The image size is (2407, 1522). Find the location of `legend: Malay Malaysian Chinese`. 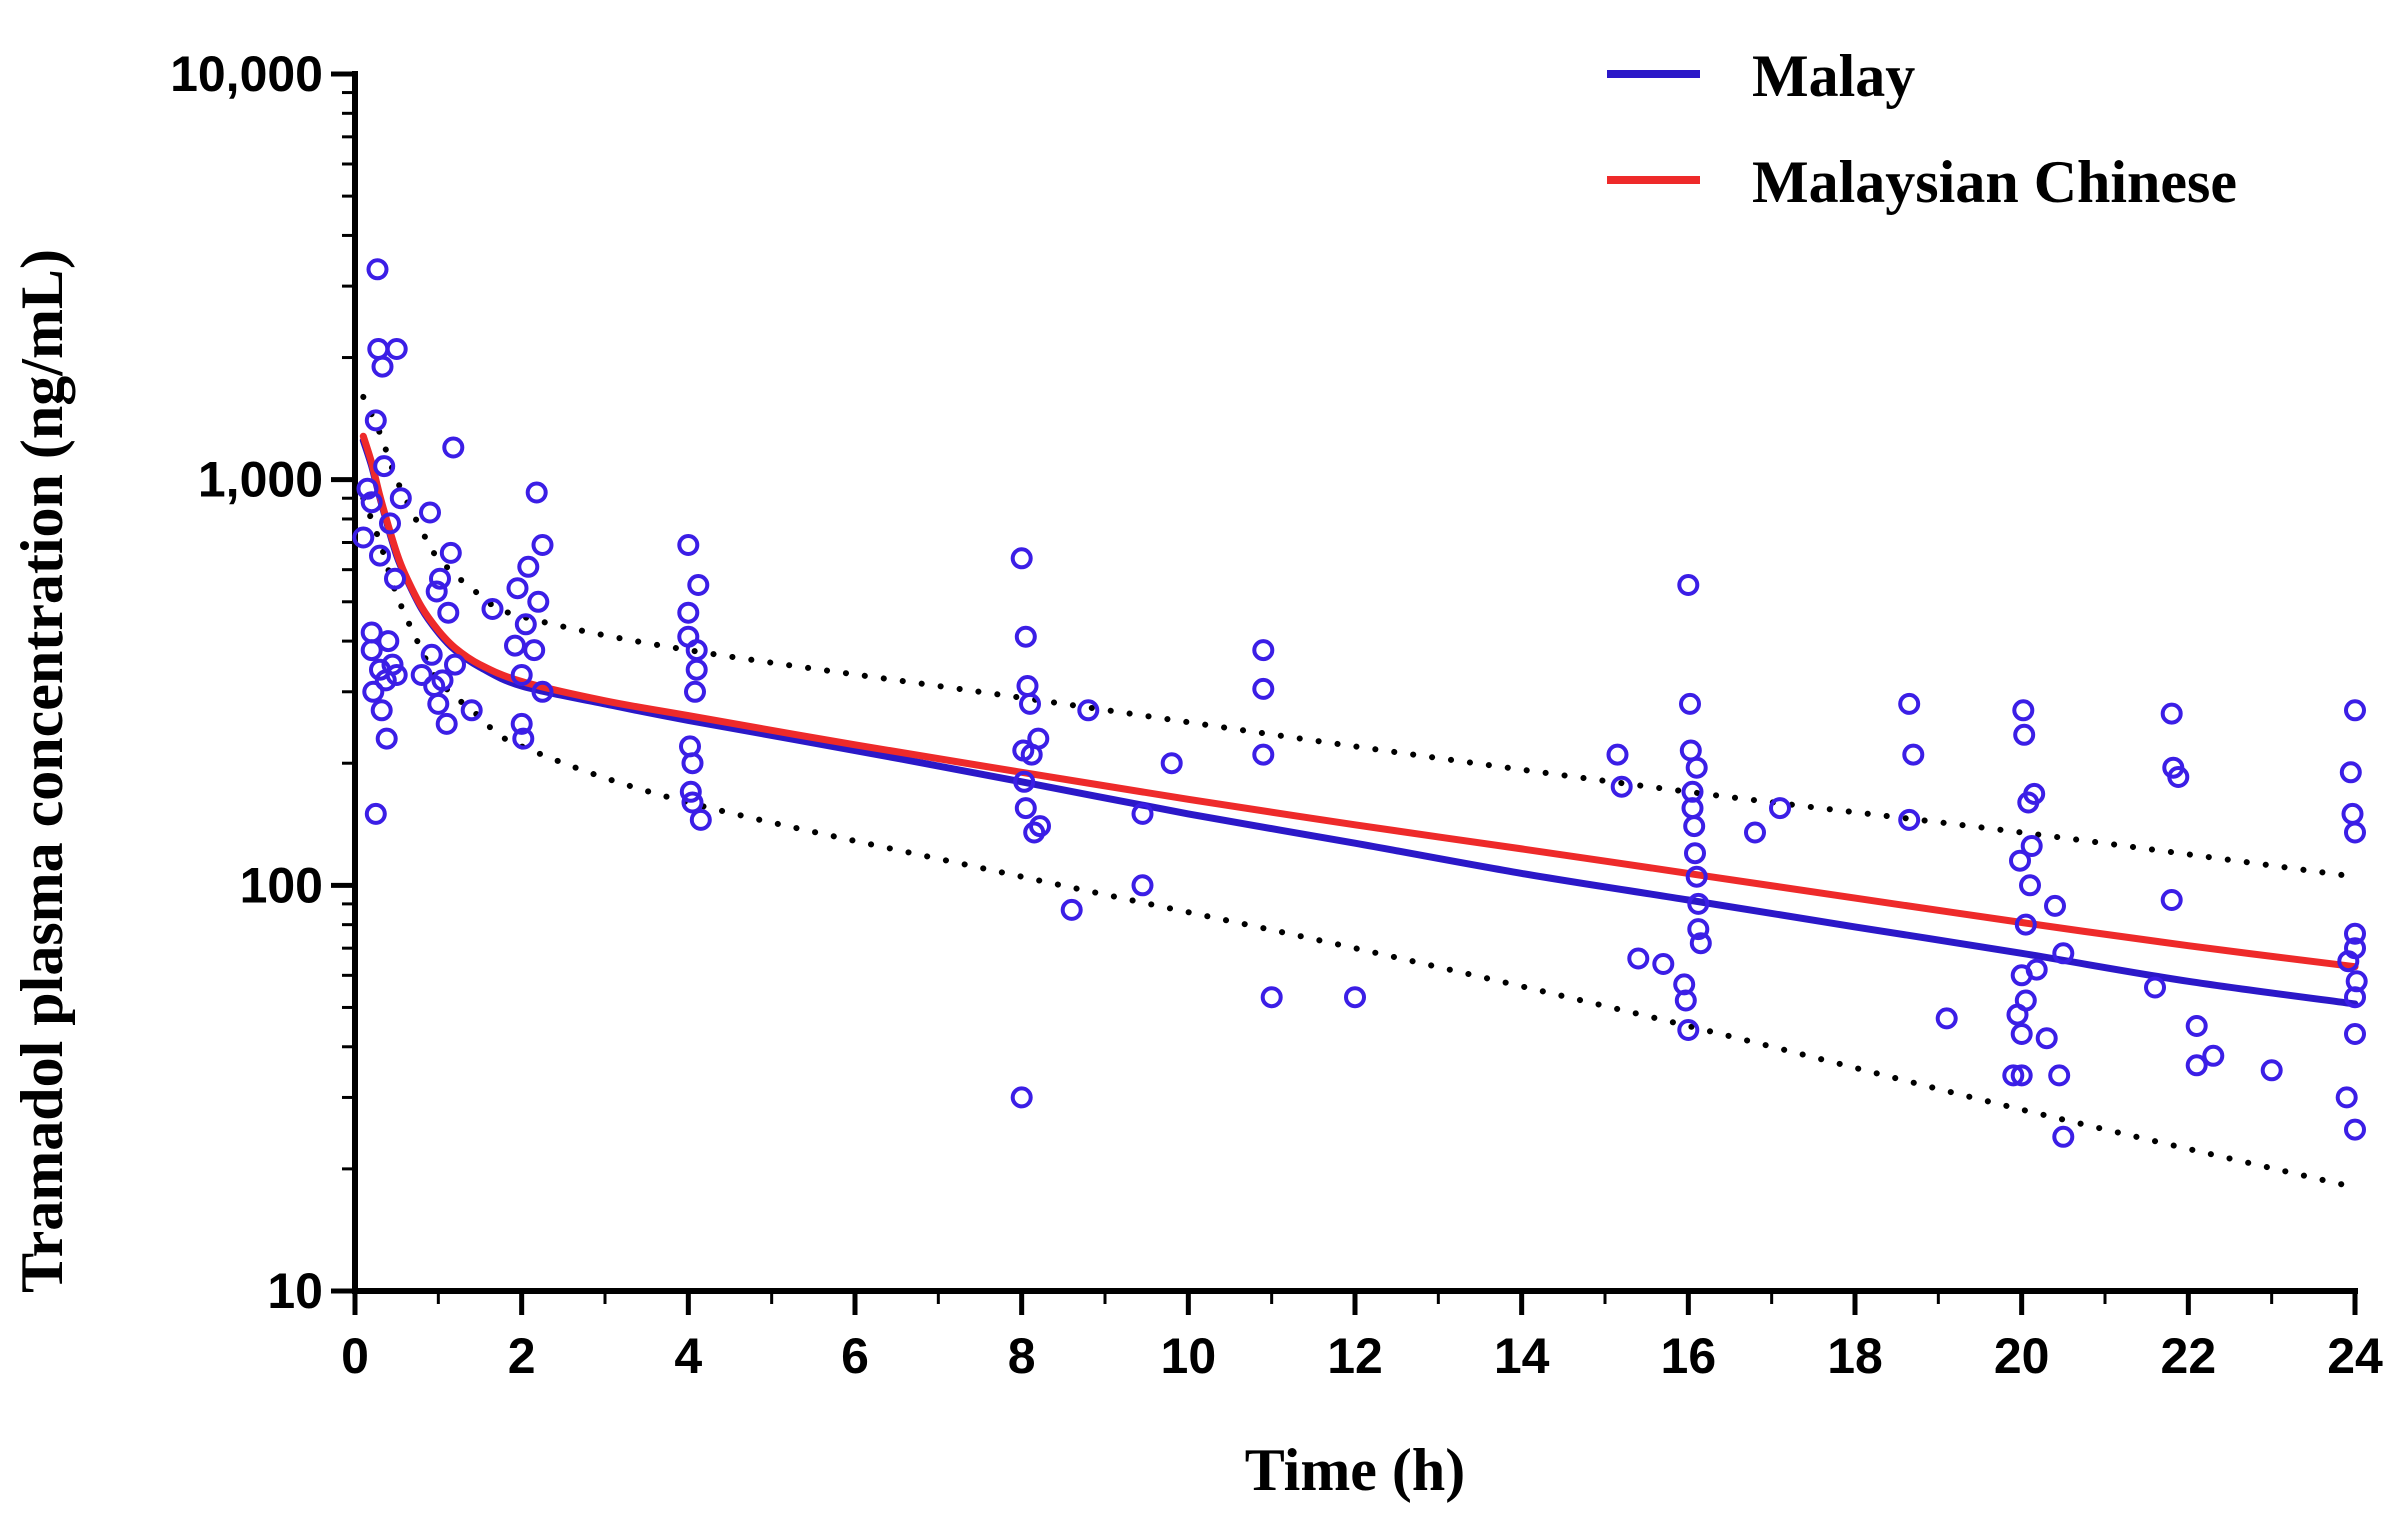

legend: Malay Malaysian Chinese is located at coordinates (1922, 129).